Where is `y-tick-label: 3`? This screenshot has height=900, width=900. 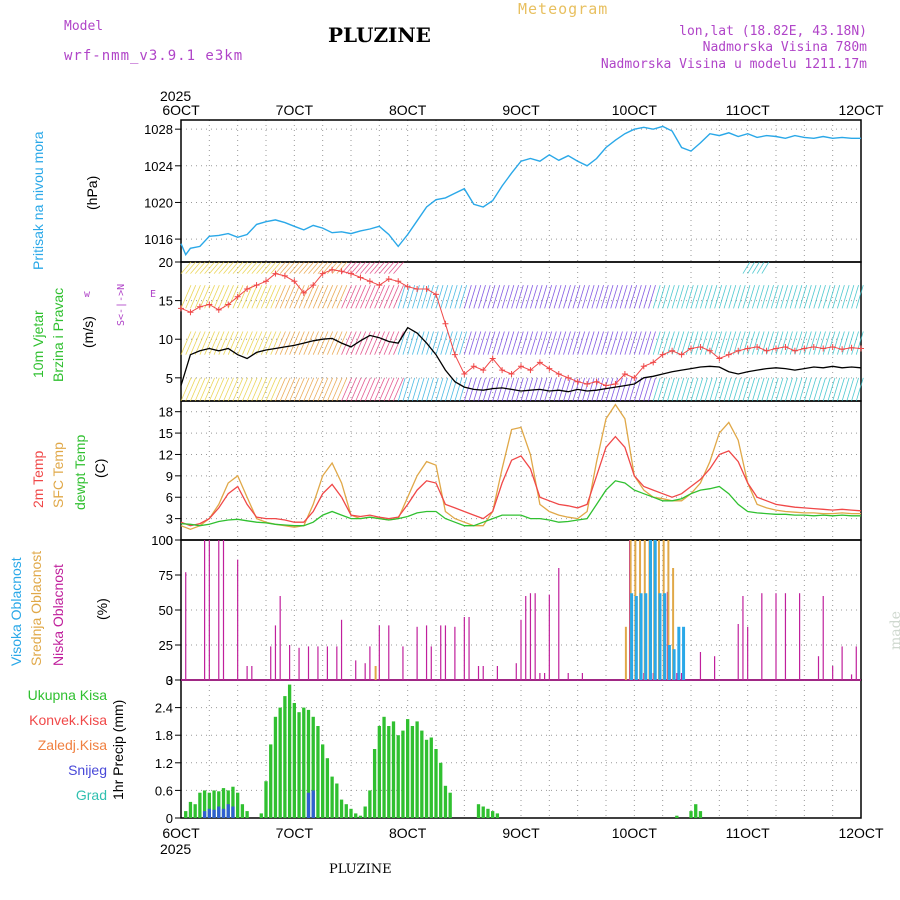
y-tick-label: 3 is located at coordinates (169, 519).